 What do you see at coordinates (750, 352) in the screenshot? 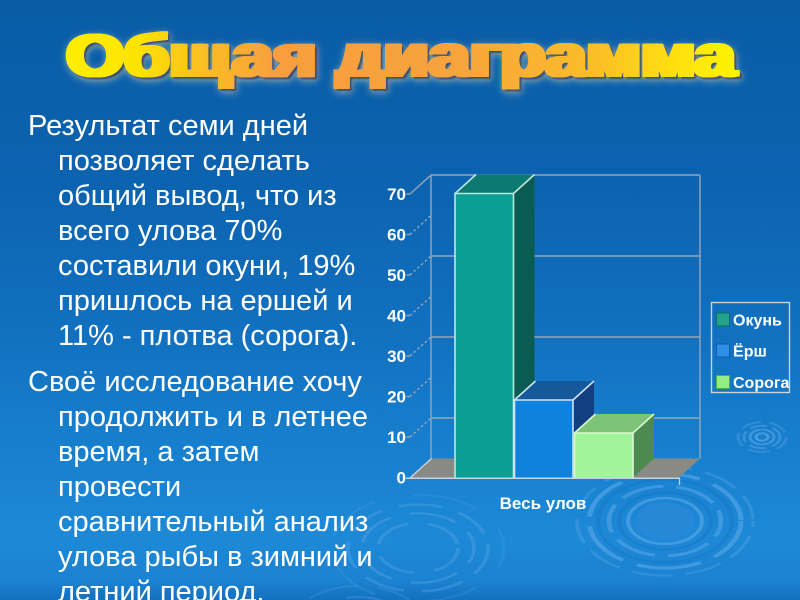
I see `svg-text: Ёрш` at bounding box center [750, 352].